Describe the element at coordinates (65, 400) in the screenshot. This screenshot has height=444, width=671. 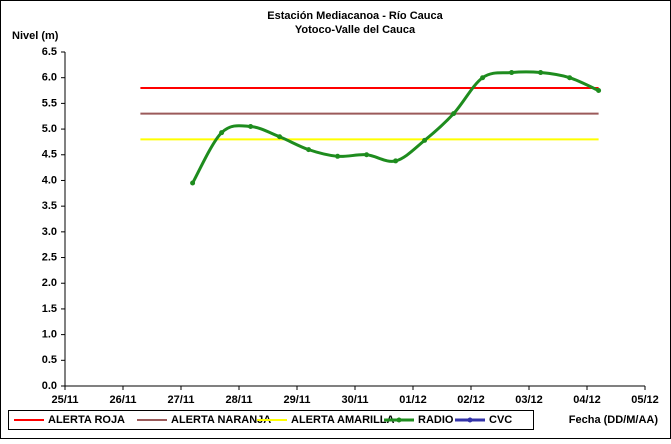
I see `x-tick-label: 25/11` at that location.